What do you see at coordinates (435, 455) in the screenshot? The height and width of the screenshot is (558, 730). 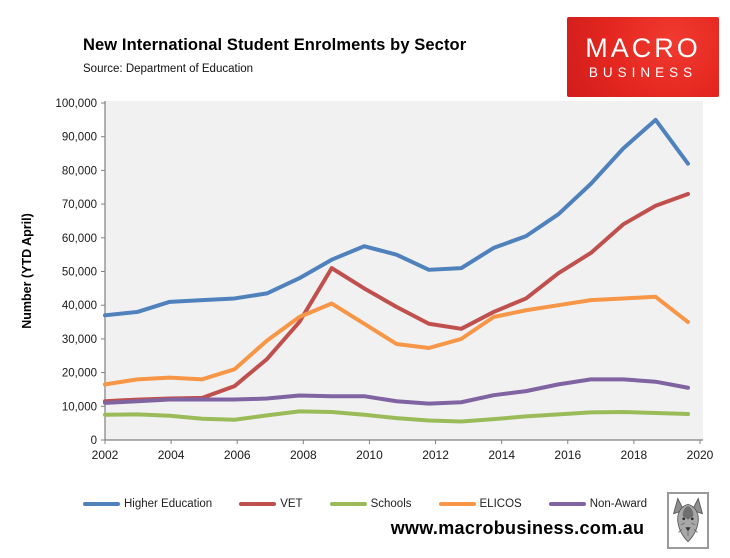 I see `x-tick-label: 2012` at bounding box center [435, 455].